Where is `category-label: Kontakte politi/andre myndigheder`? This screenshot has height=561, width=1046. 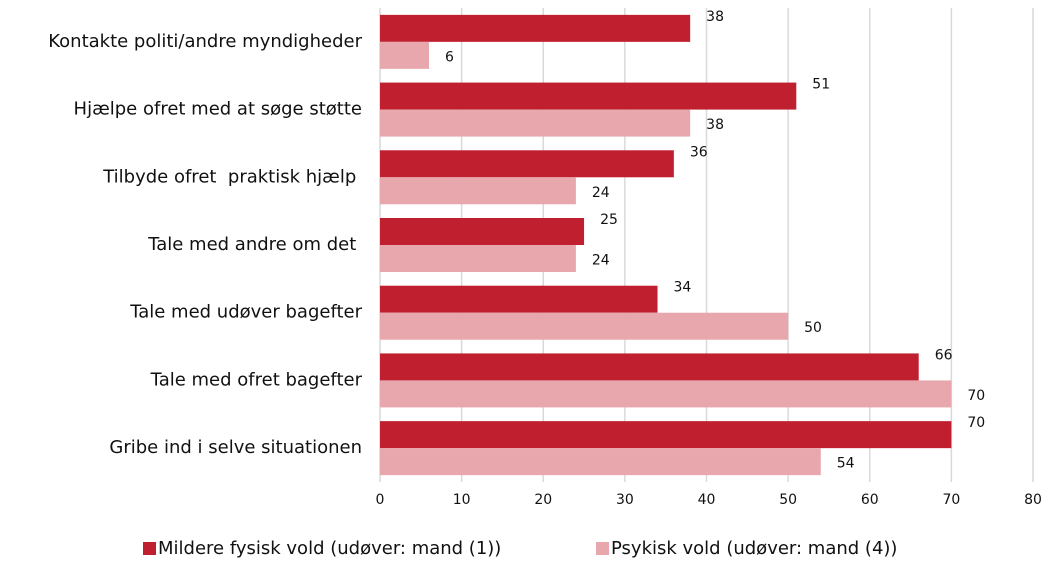 category-label: Kontakte politi/andre myndigheder is located at coordinates (205, 41).